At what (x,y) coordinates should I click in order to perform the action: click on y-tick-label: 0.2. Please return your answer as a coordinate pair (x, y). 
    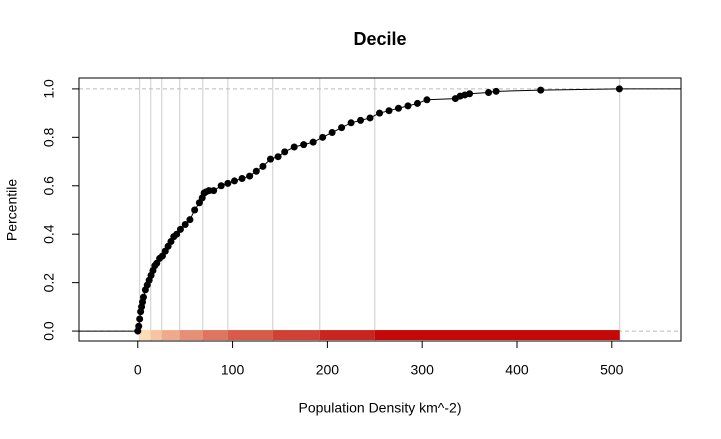
    Looking at the image, I should click on (49, 283).